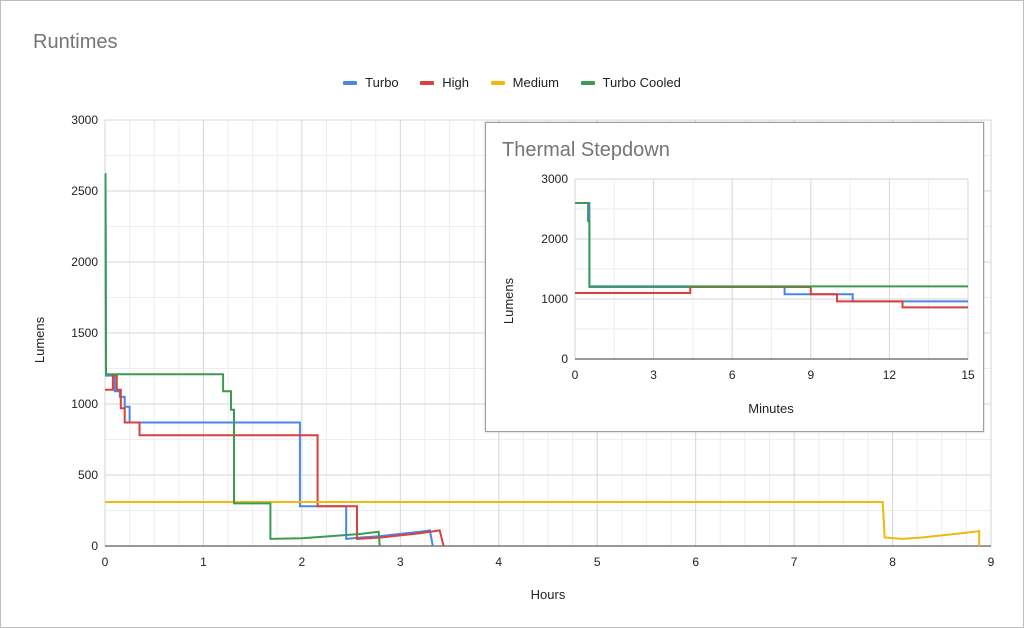  Describe the element at coordinates (88, 475) in the screenshot. I see `y-tick-label: 500` at that location.